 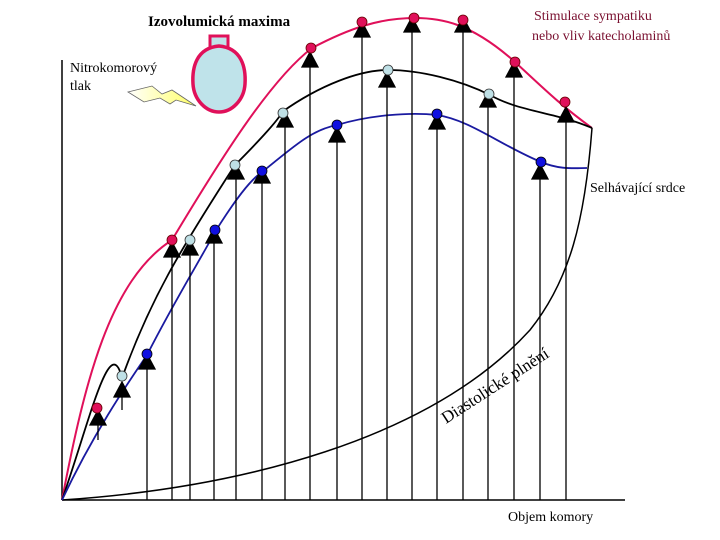 I want to click on diastolic-filling-label: Diastolické plnění, so click(x=495, y=386).